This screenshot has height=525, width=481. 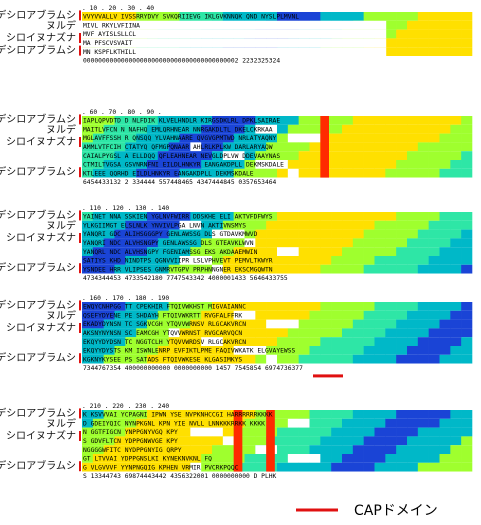 I want to click on species-marker, so click(x=80, y=142).